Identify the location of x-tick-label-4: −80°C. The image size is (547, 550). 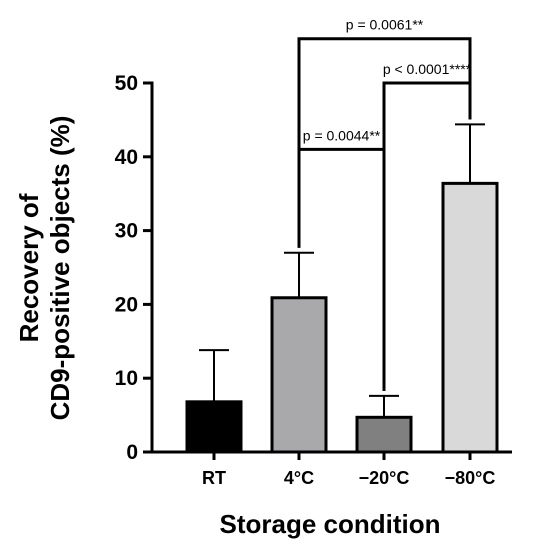
(470, 478).